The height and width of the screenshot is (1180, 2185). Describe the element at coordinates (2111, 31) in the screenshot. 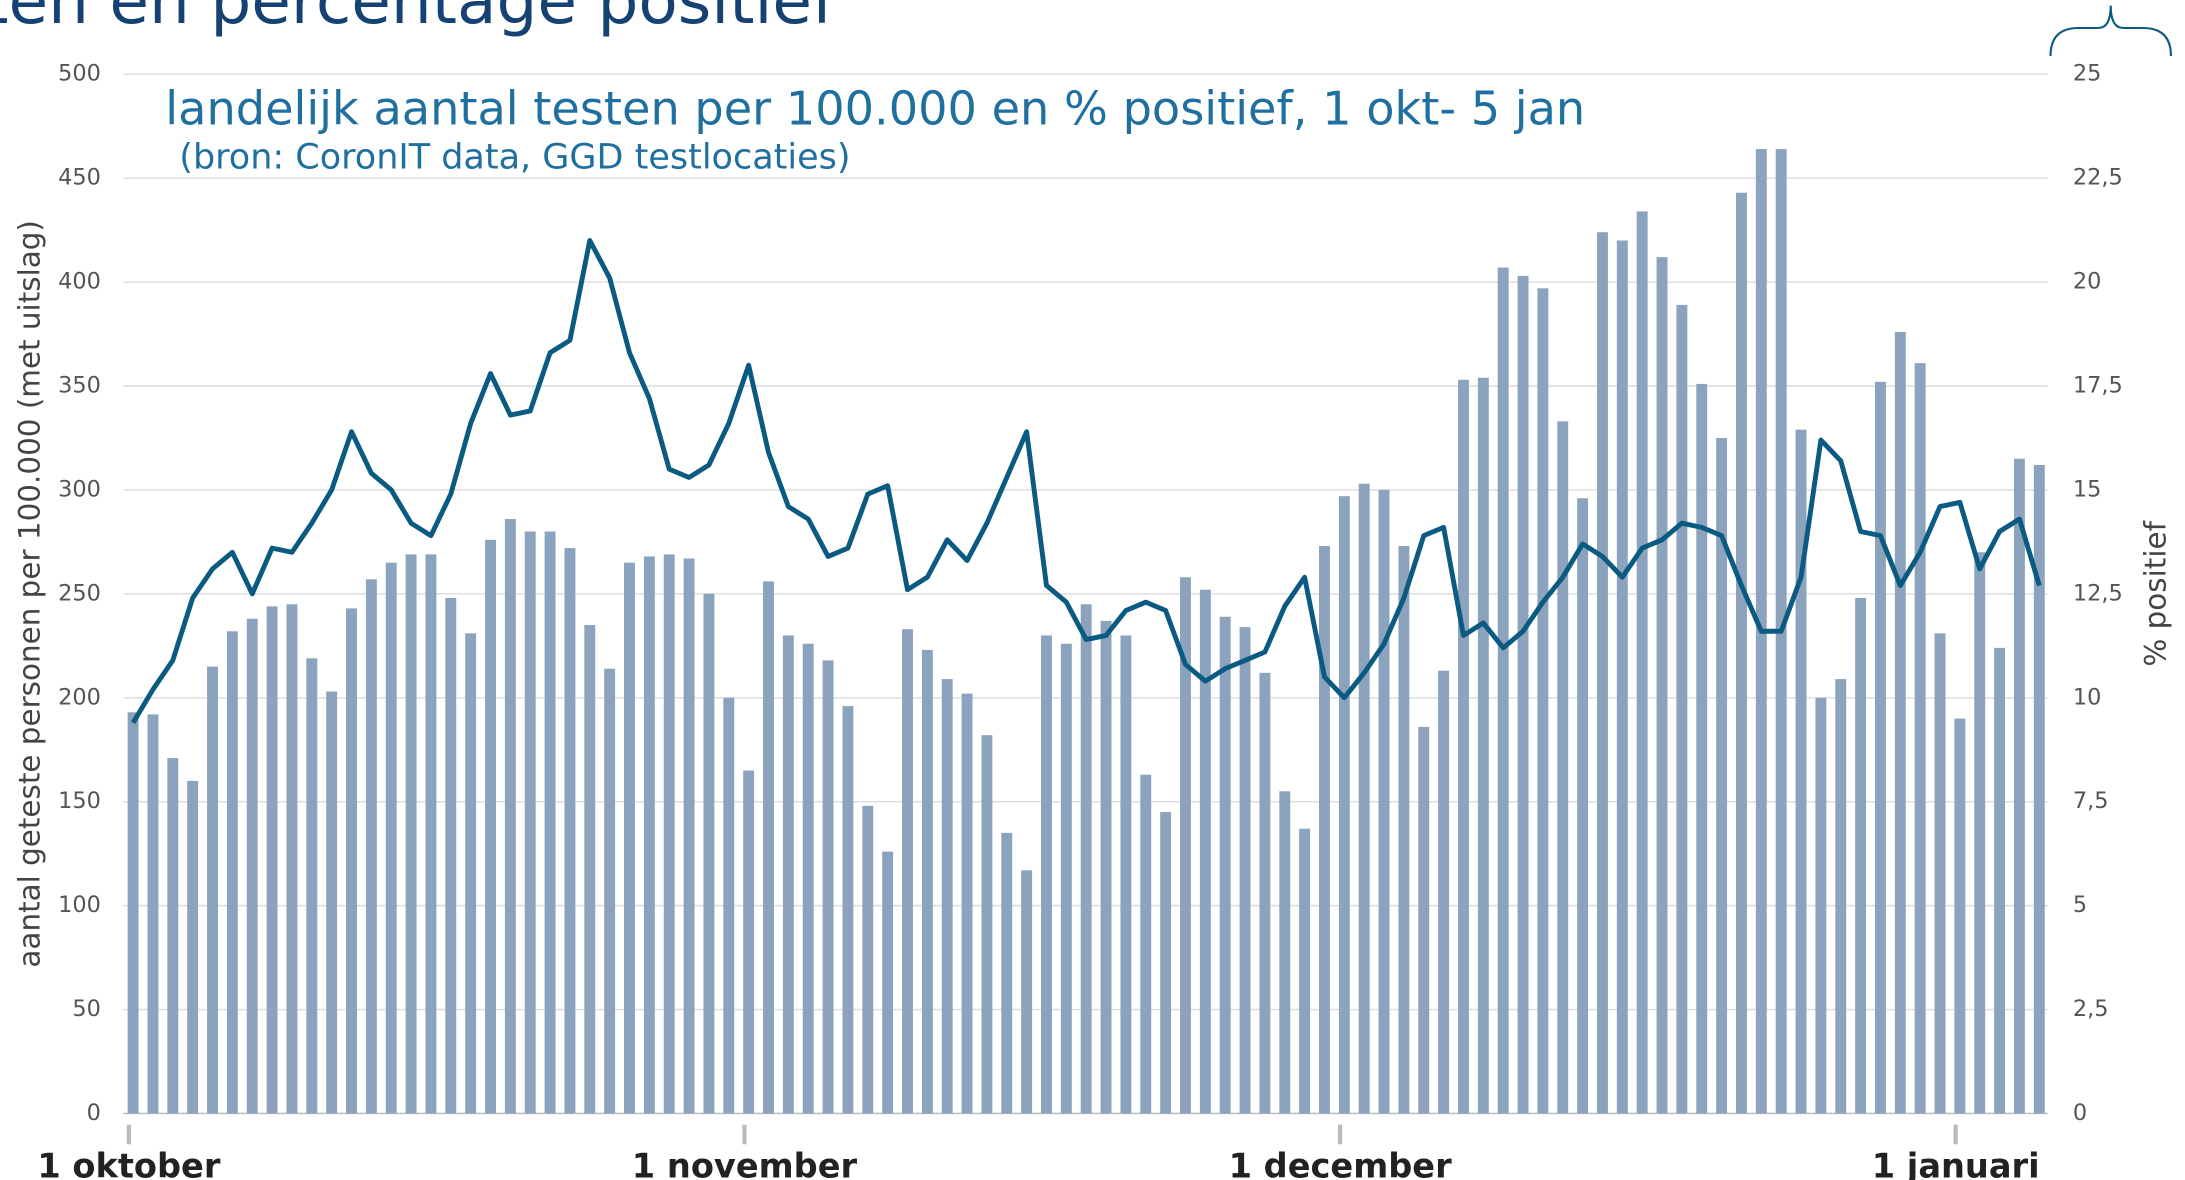

I see `brace` at that location.